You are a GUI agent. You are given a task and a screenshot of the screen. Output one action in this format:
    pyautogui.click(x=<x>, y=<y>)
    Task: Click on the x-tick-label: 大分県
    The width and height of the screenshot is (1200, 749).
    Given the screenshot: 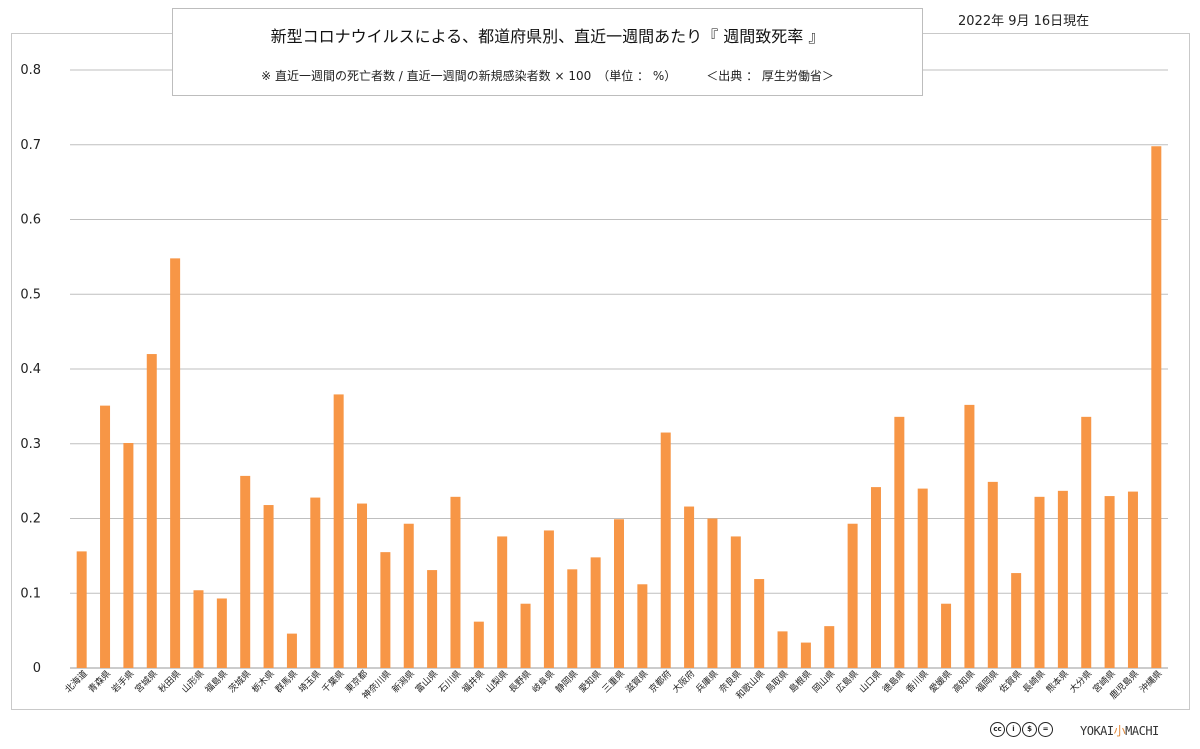 What is the action you would take?
    pyautogui.click(x=1081, y=682)
    